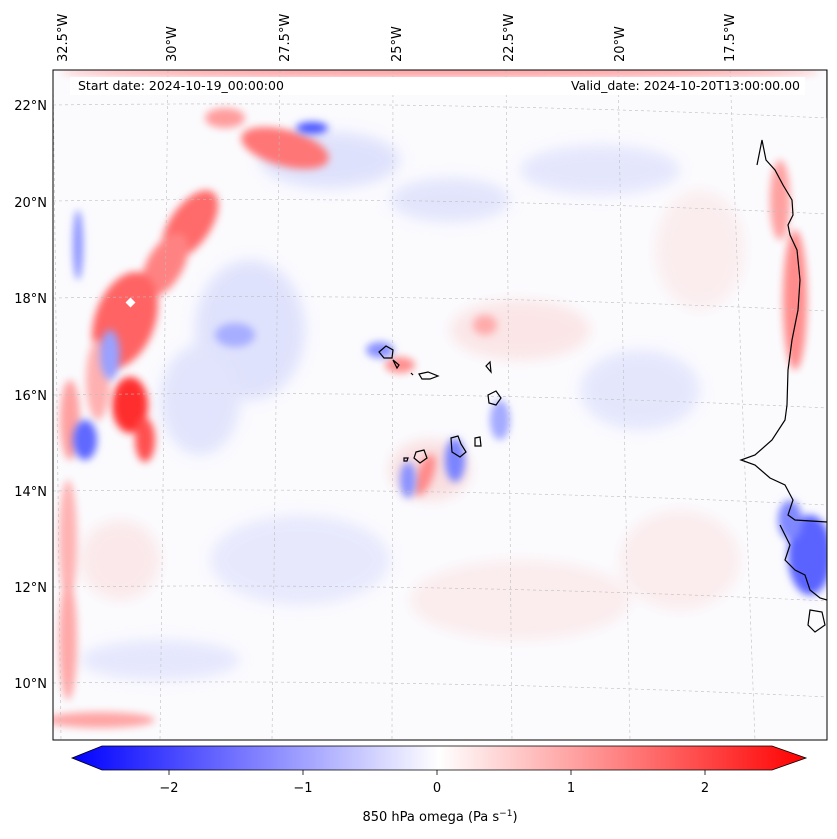 The image size is (837, 839). I want to click on lat-label: 10°N, so click(30, 684).